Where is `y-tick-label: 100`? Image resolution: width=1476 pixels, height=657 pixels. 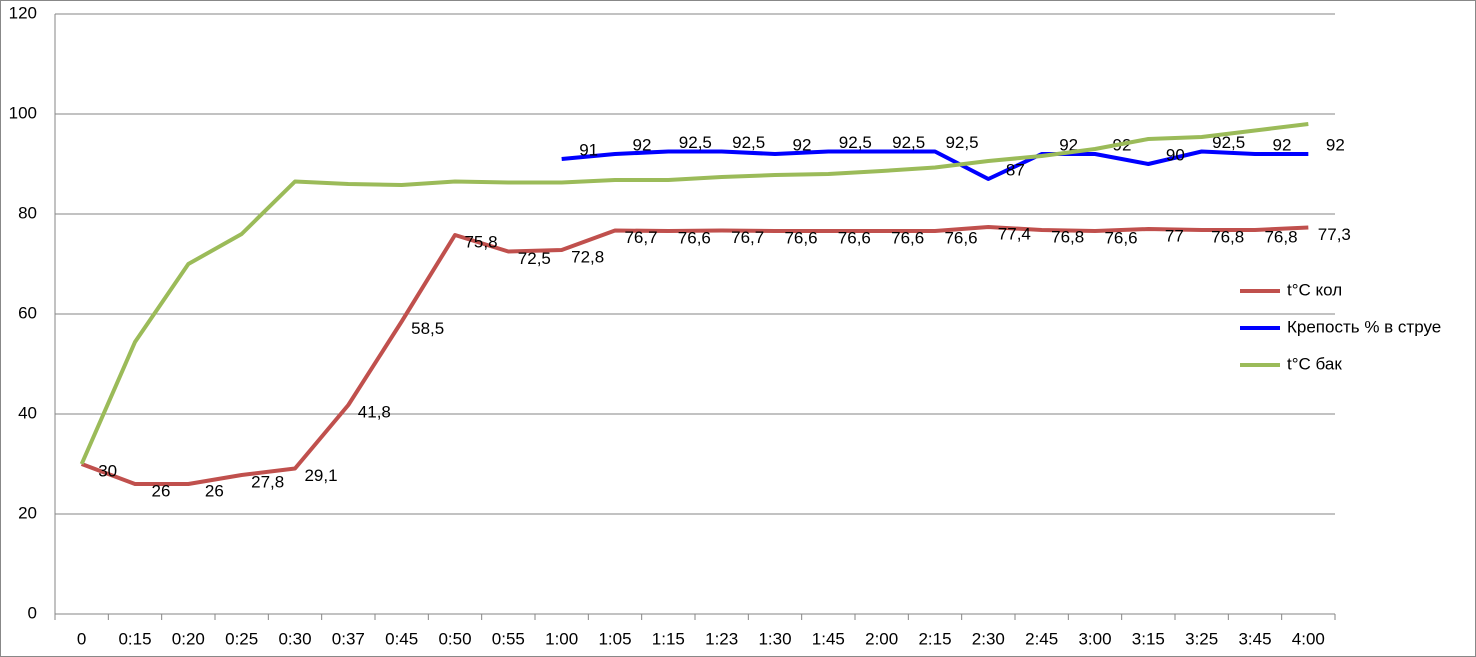 y-tick-label: 100 is located at coordinates (23, 112).